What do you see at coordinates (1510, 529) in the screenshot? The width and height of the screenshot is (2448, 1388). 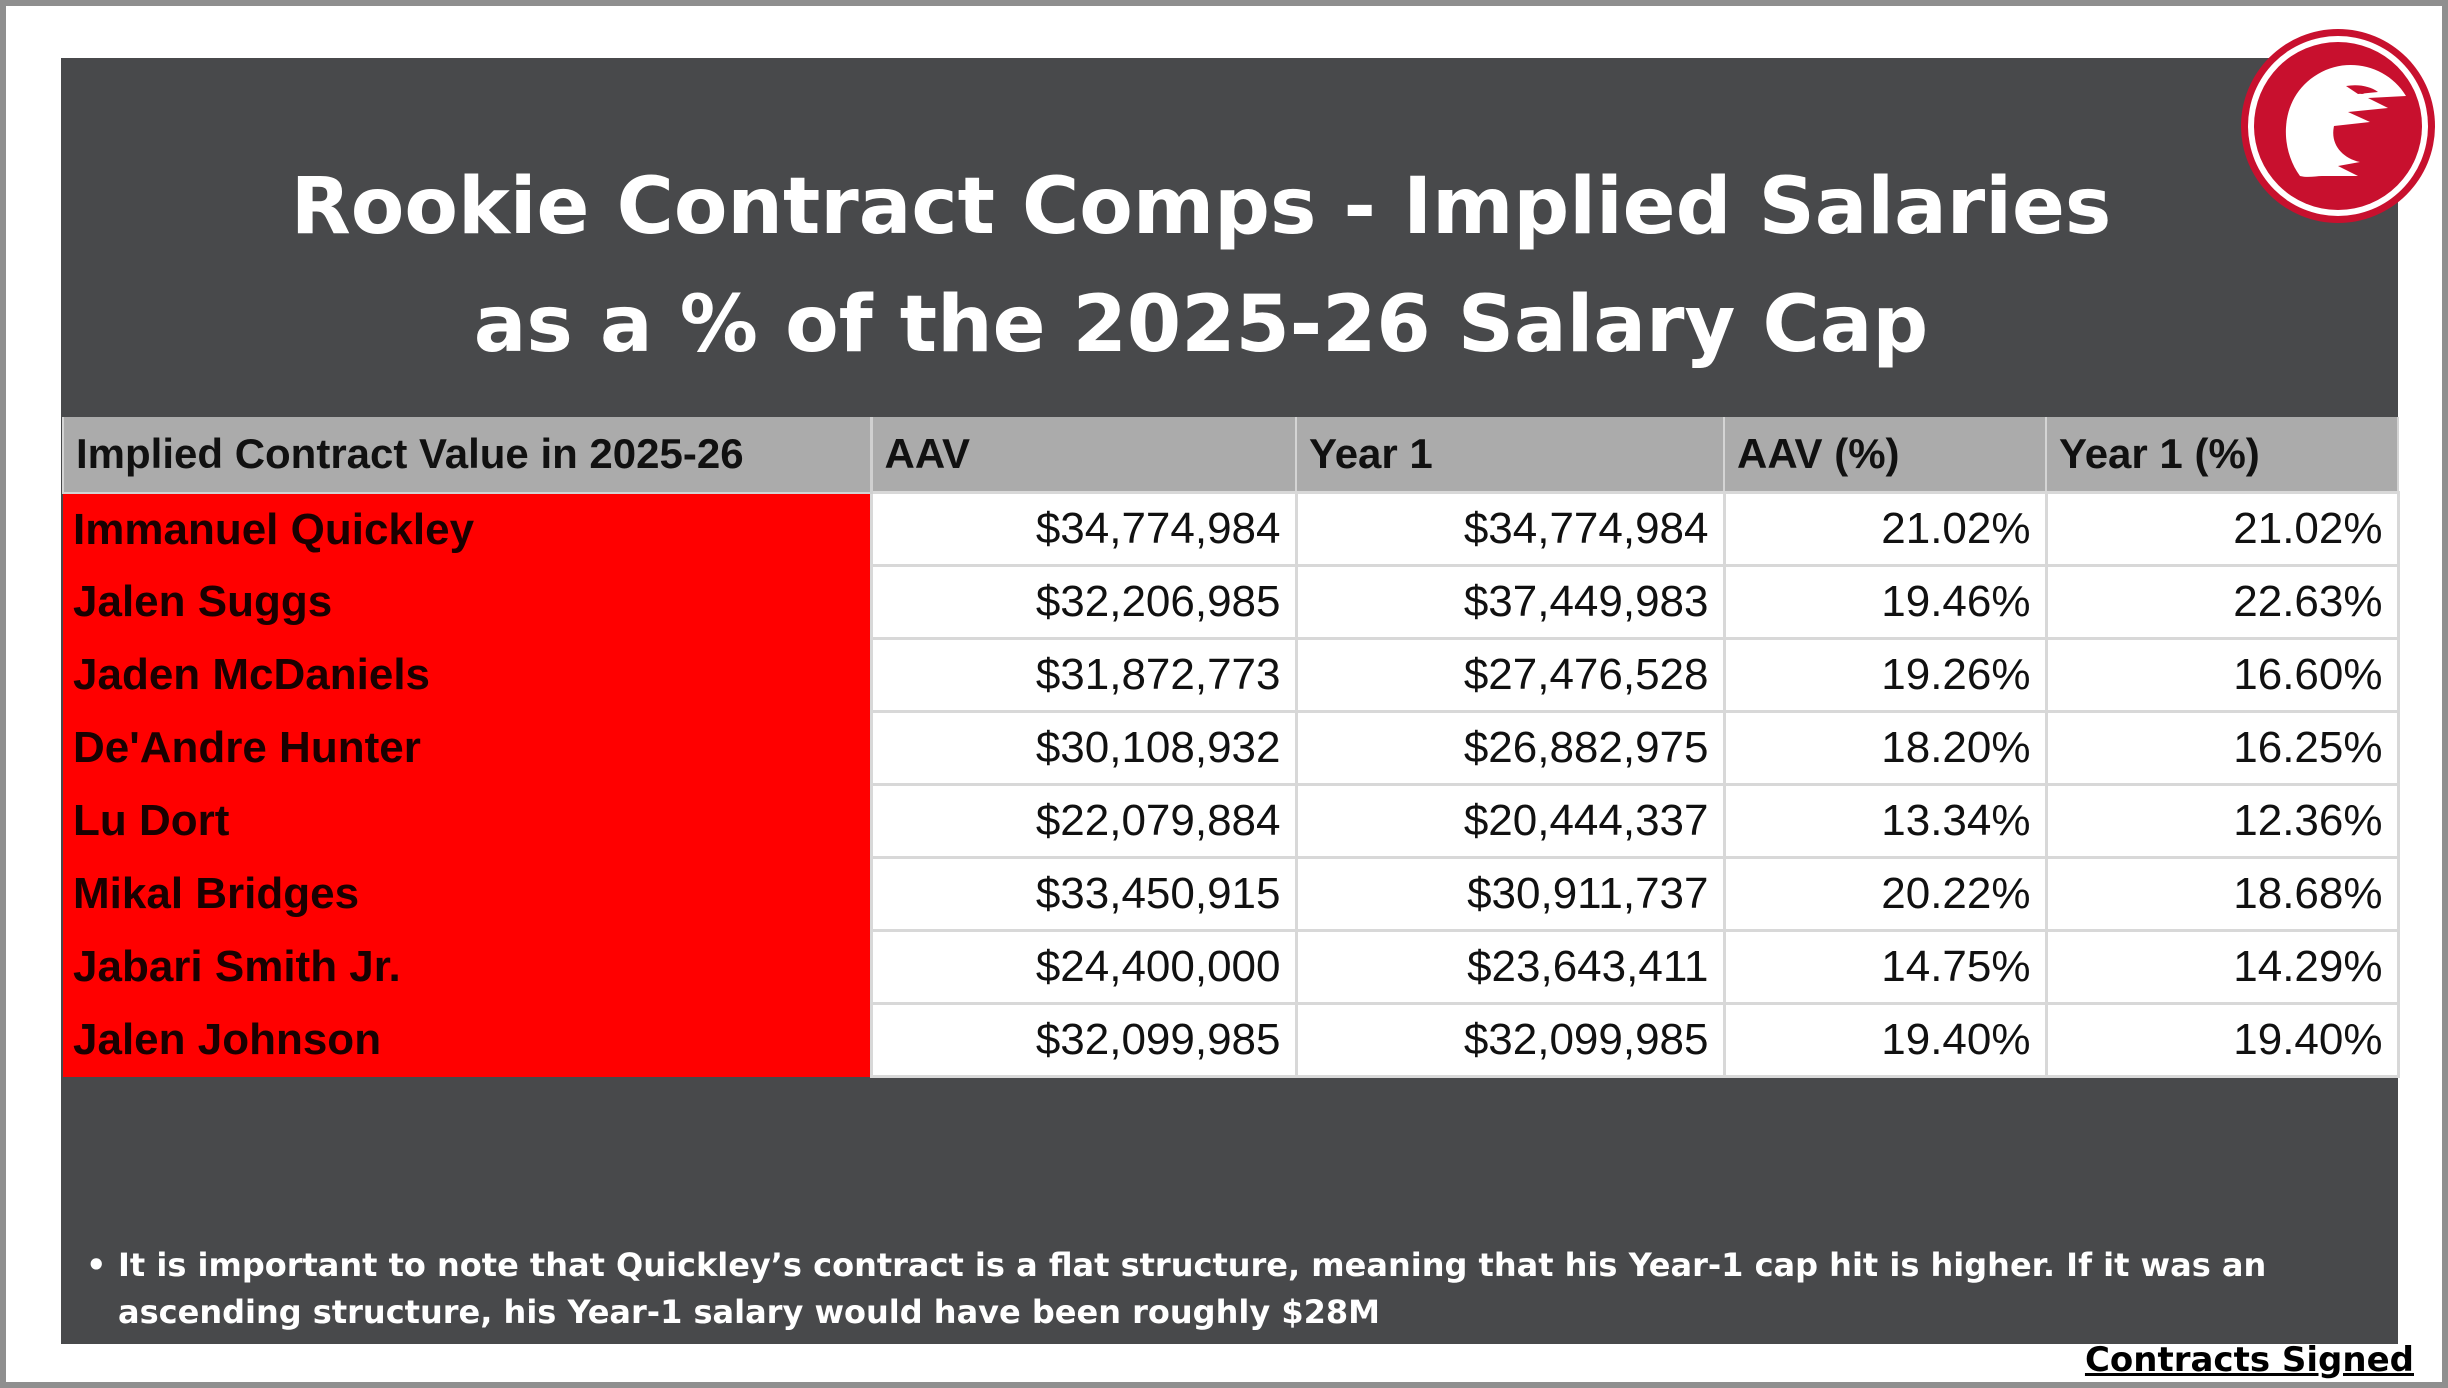 I see `year1-value: $34,774,984` at bounding box center [1510, 529].